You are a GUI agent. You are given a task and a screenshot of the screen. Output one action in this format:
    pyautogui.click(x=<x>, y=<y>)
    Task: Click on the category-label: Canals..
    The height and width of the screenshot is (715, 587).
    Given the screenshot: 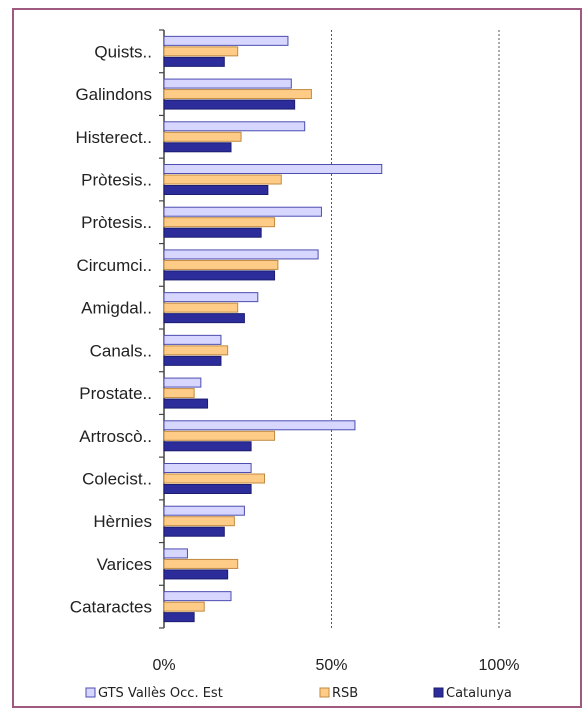 What is the action you would take?
    pyautogui.click(x=121, y=350)
    